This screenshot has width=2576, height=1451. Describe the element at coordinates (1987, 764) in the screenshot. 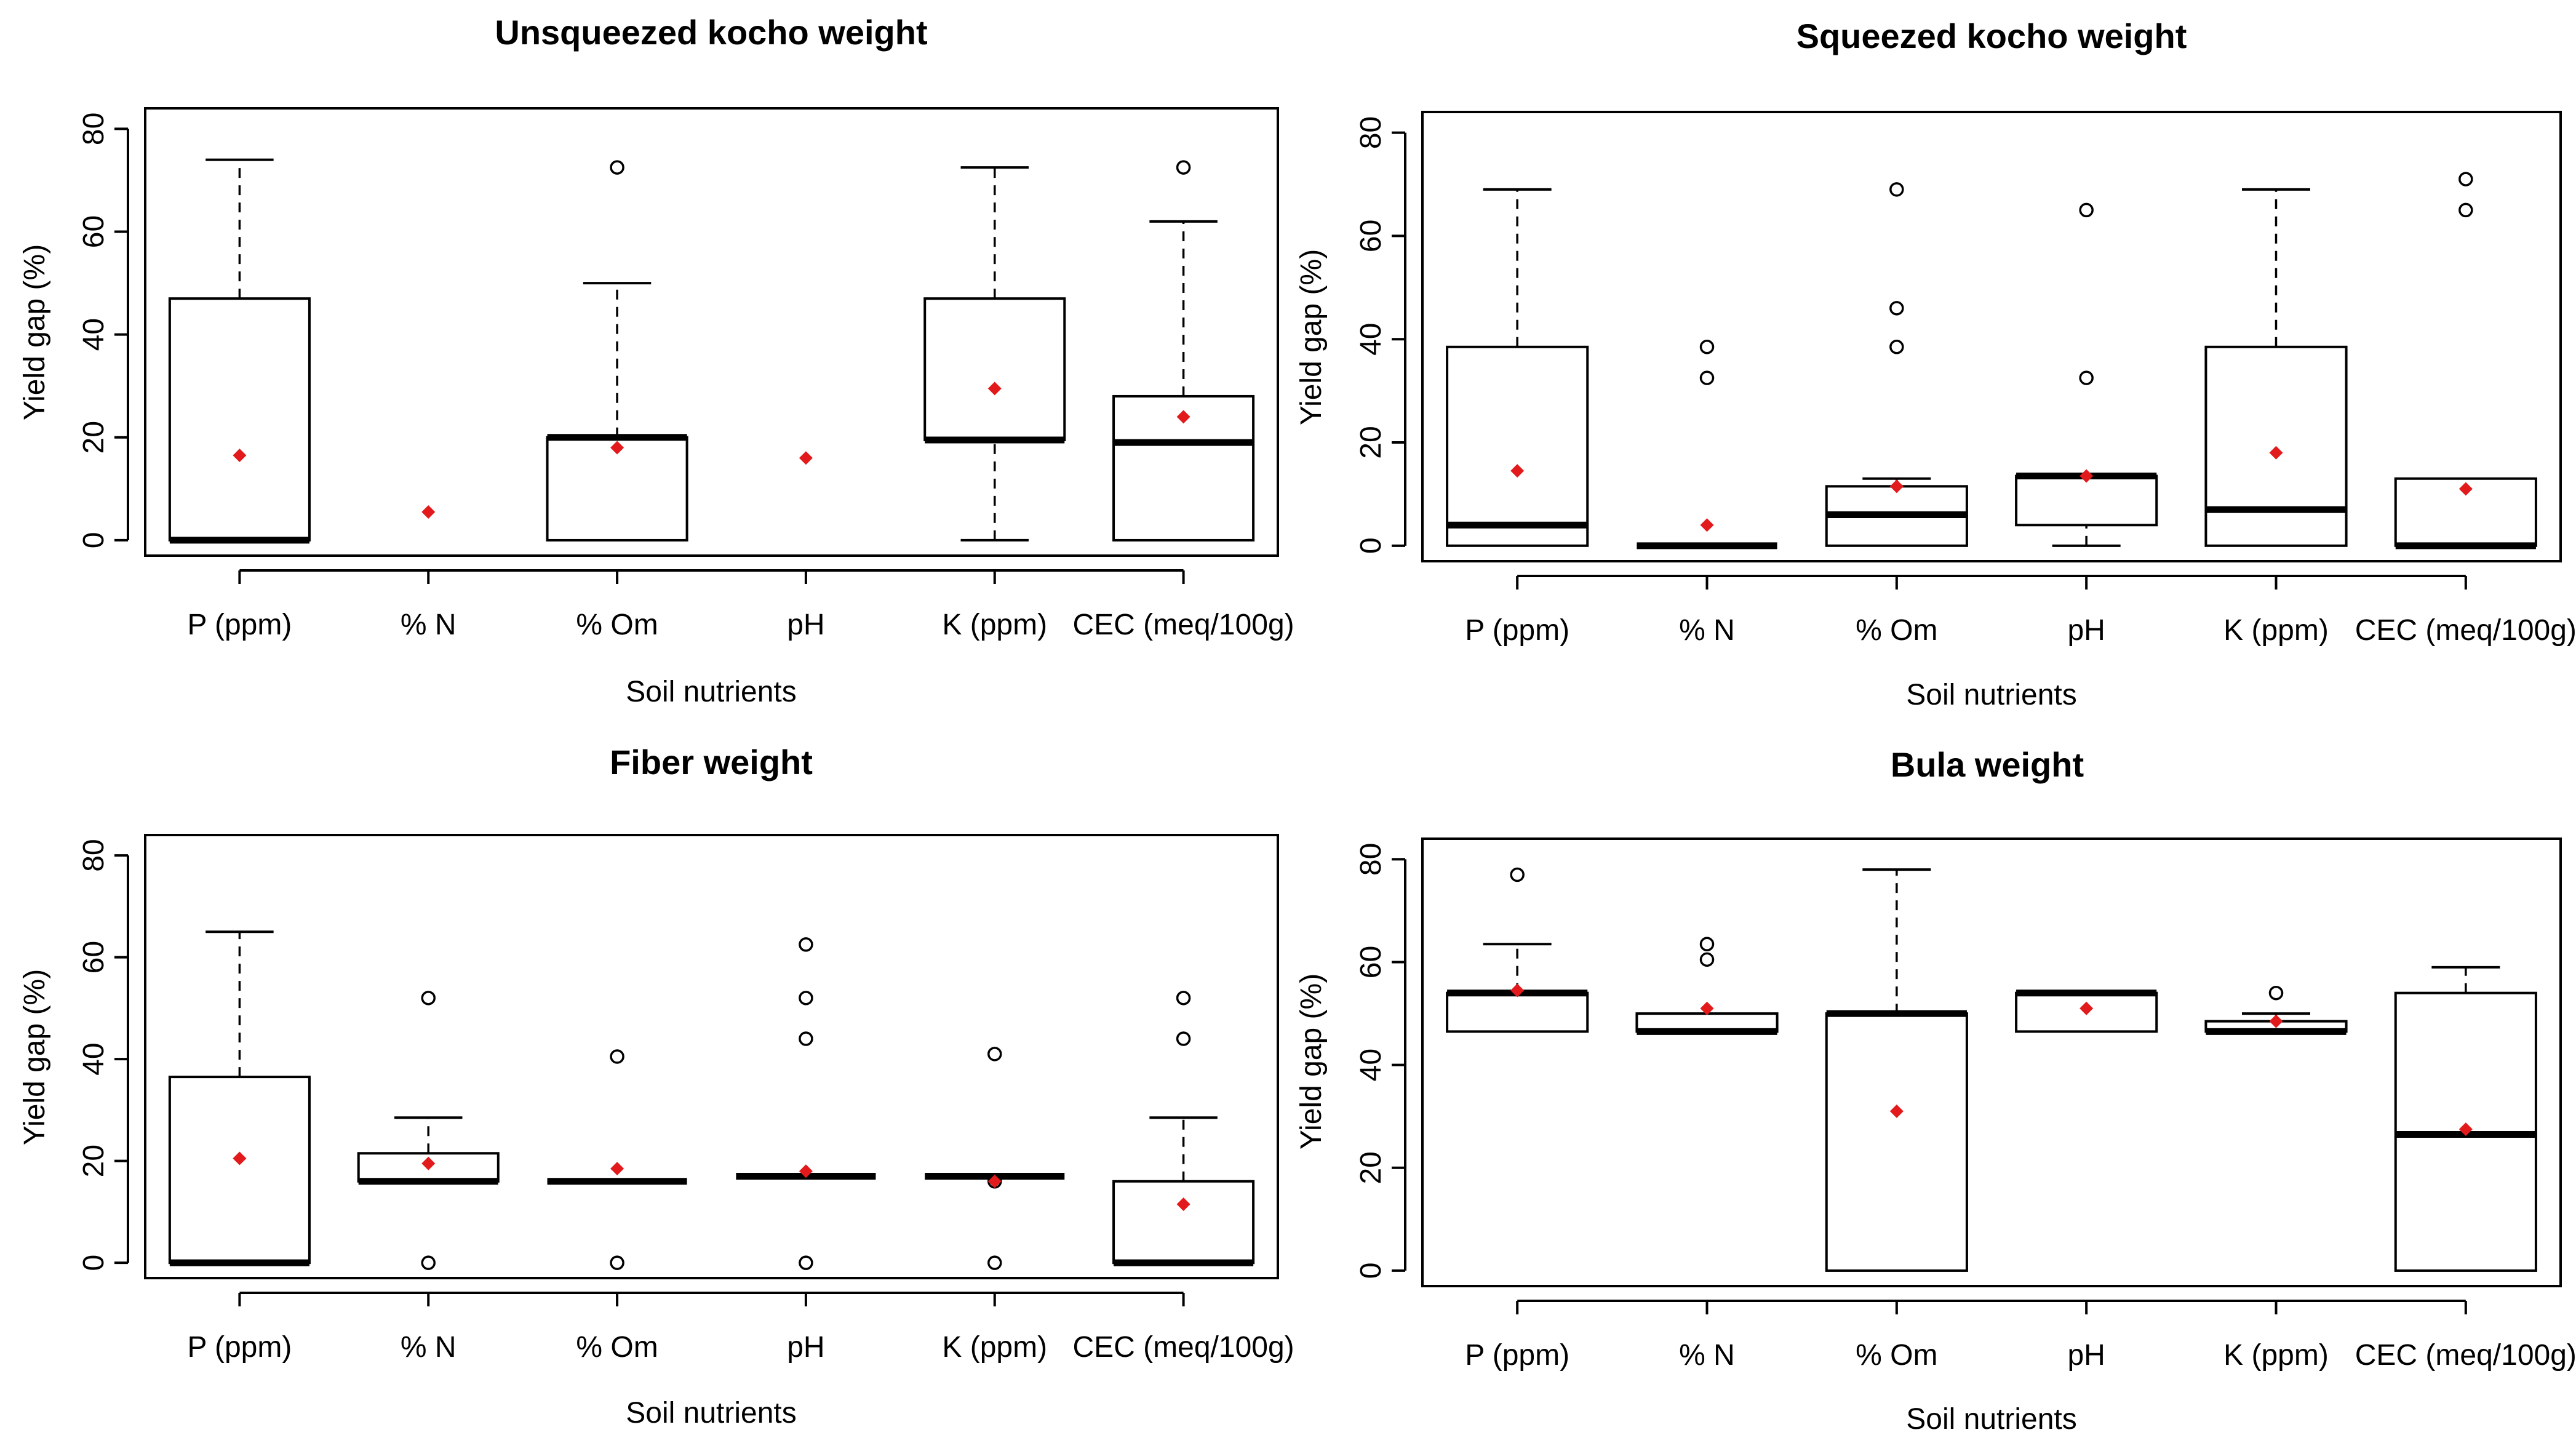

I see `panel-title: Bula weight` at that location.